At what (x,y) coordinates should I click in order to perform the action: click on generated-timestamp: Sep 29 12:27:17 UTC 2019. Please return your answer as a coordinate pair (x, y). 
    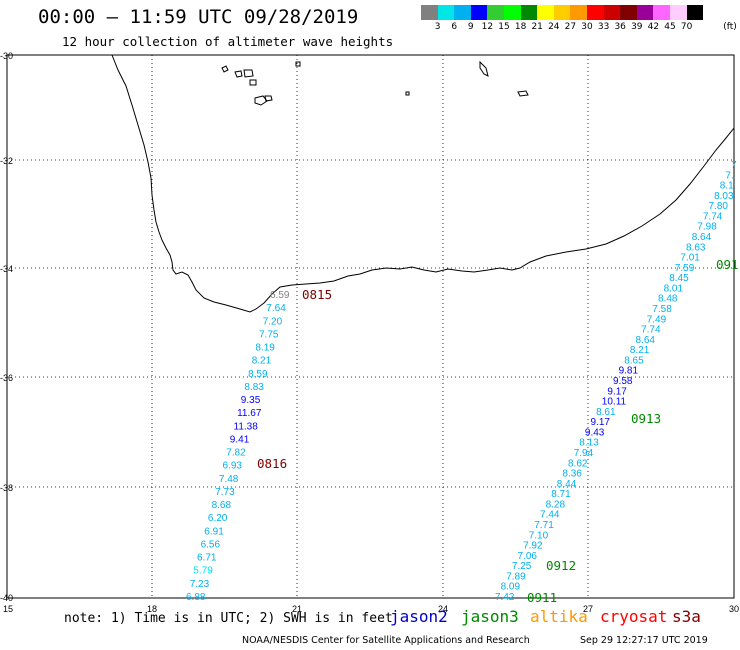
    Looking at the image, I should click on (644, 640).